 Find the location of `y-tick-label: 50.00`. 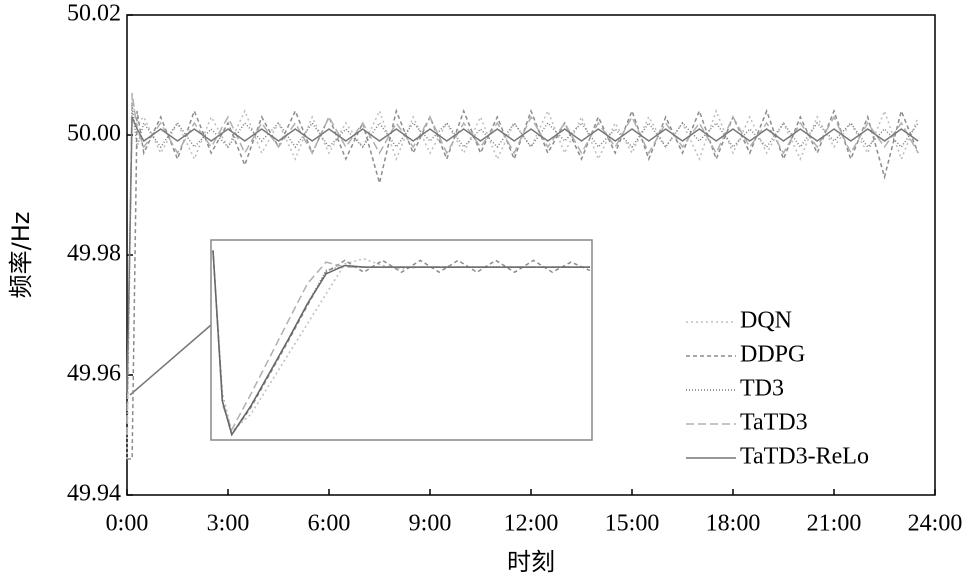

y-tick-label: 50.00 is located at coordinates (94, 134).